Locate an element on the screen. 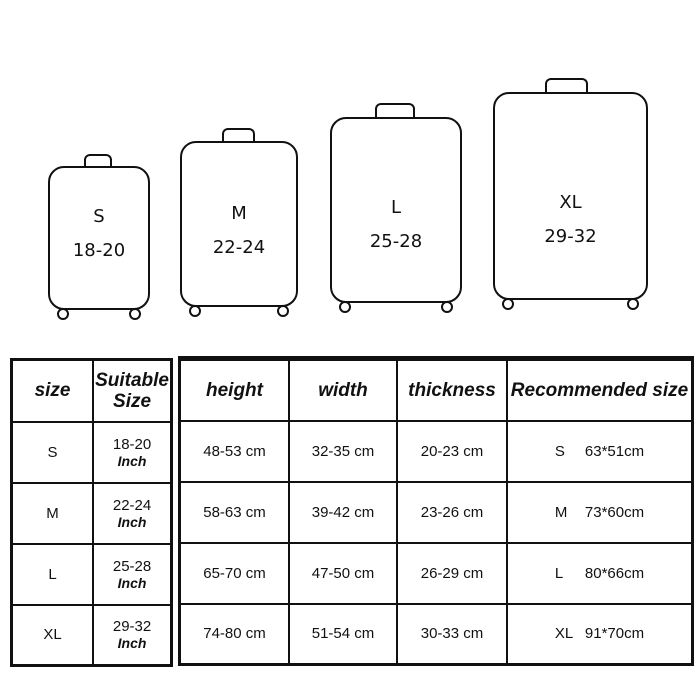  height-cell: 65-70 cm is located at coordinates (234, 573).